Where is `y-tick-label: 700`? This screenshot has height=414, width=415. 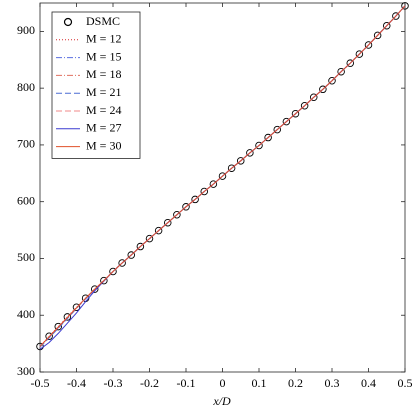
y-tick-label: 700 is located at coordinates (26, 144).